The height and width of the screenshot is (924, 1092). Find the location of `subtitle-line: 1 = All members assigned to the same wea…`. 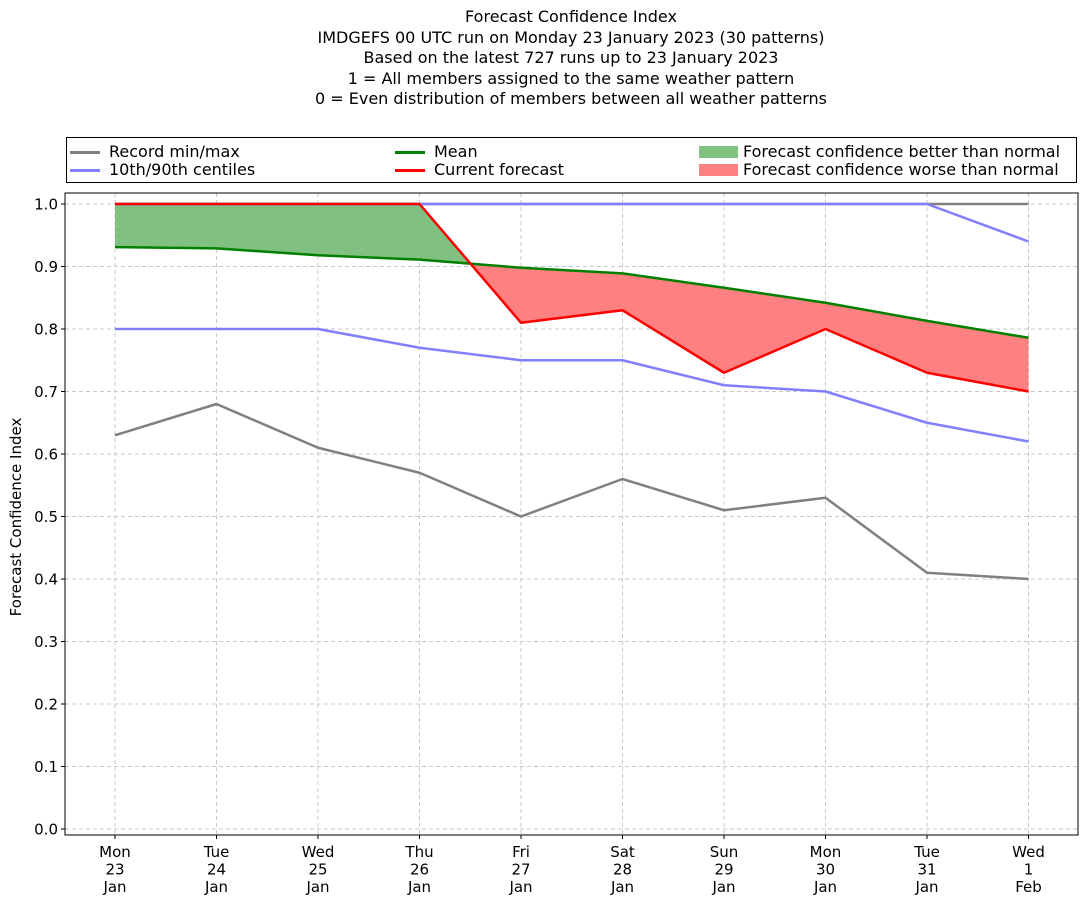

subtitle-line: 1 = All members assigned to the same wea… is located at coordinates (571, 78).